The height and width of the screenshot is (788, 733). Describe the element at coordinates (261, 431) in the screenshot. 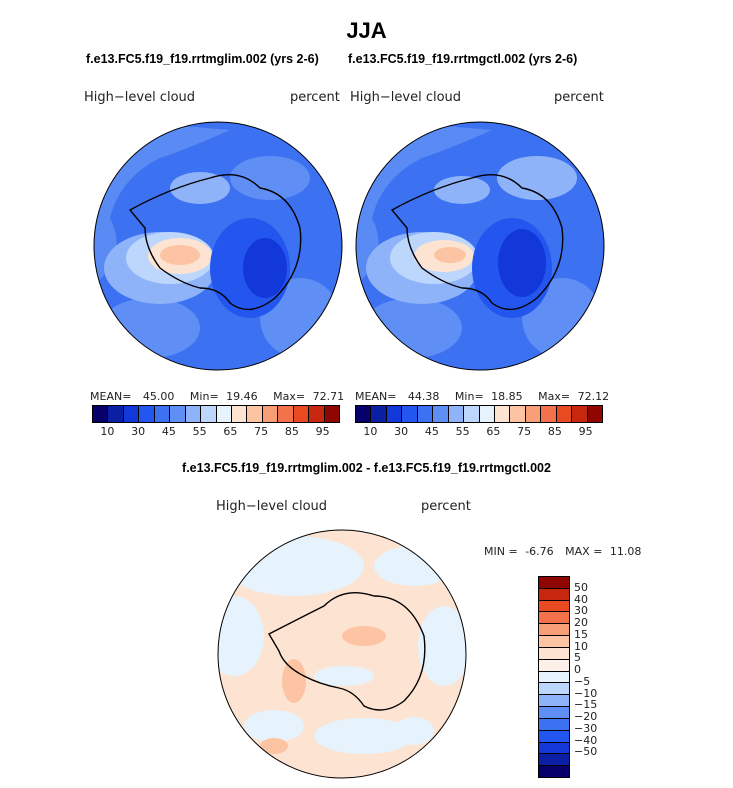

I see `left-colorbar-tick-label: 75` at that location.